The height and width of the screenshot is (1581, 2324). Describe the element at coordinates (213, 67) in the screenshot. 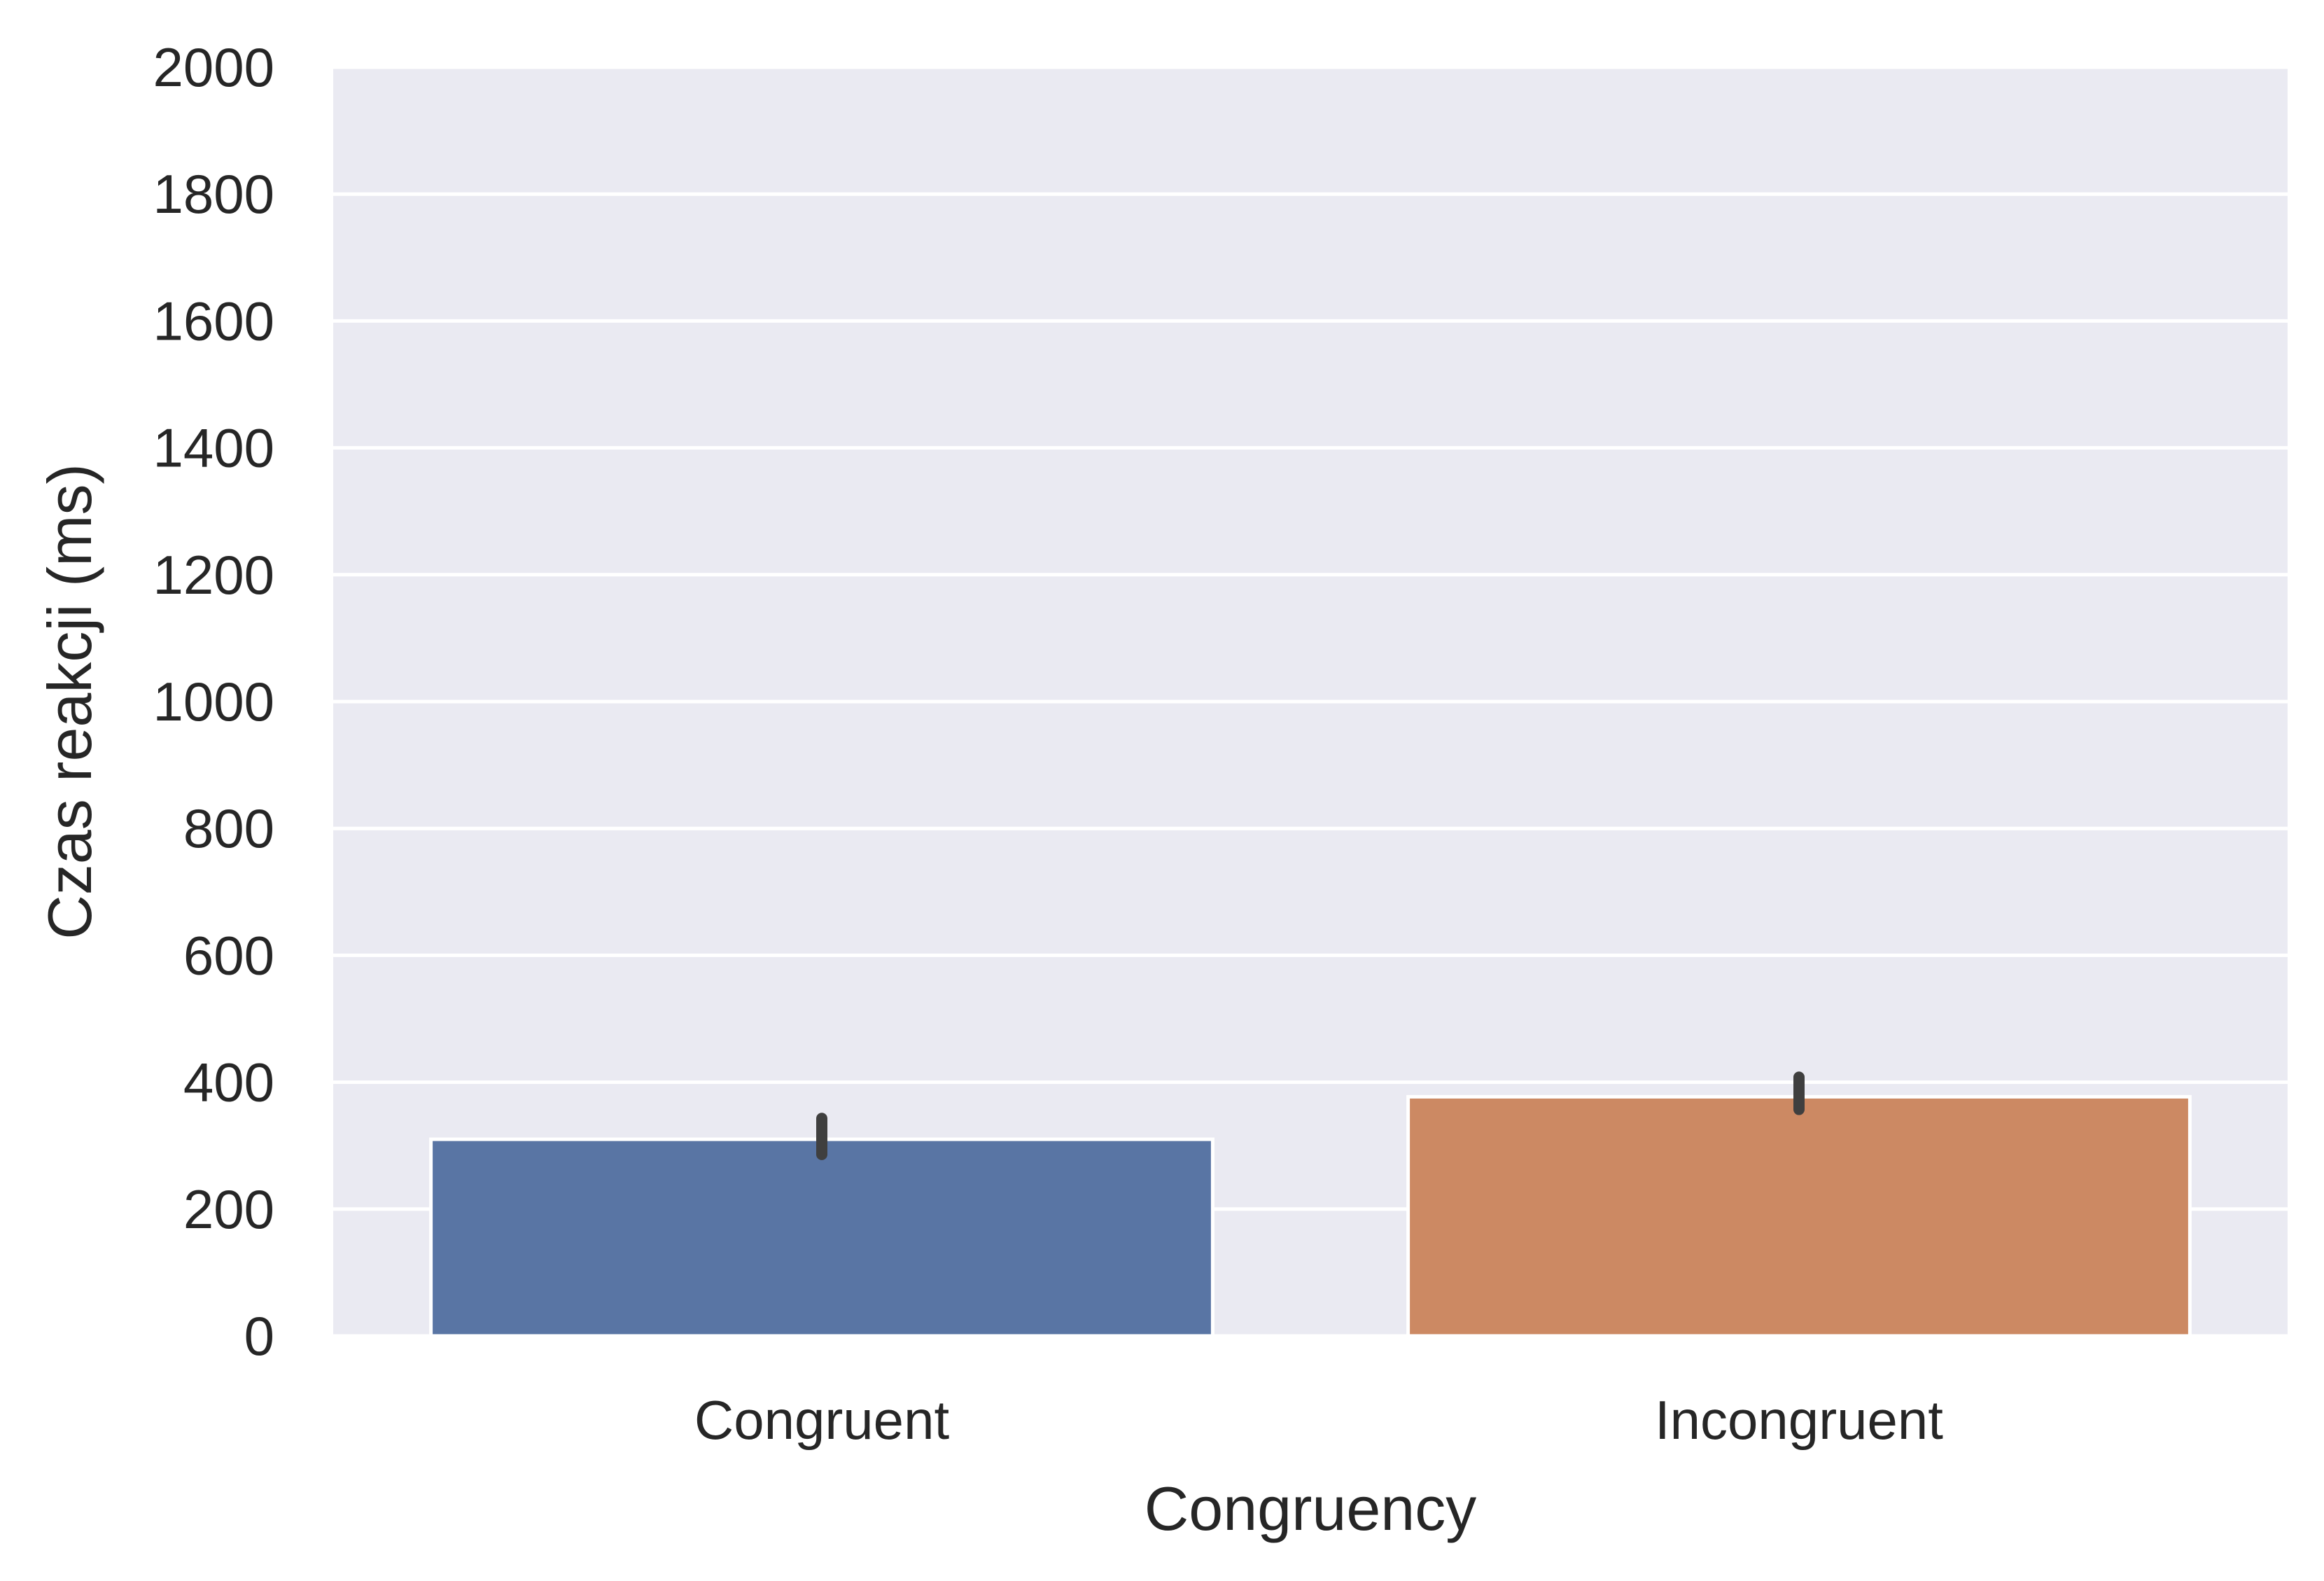

I see `y-tick-label: 2000` at that location.